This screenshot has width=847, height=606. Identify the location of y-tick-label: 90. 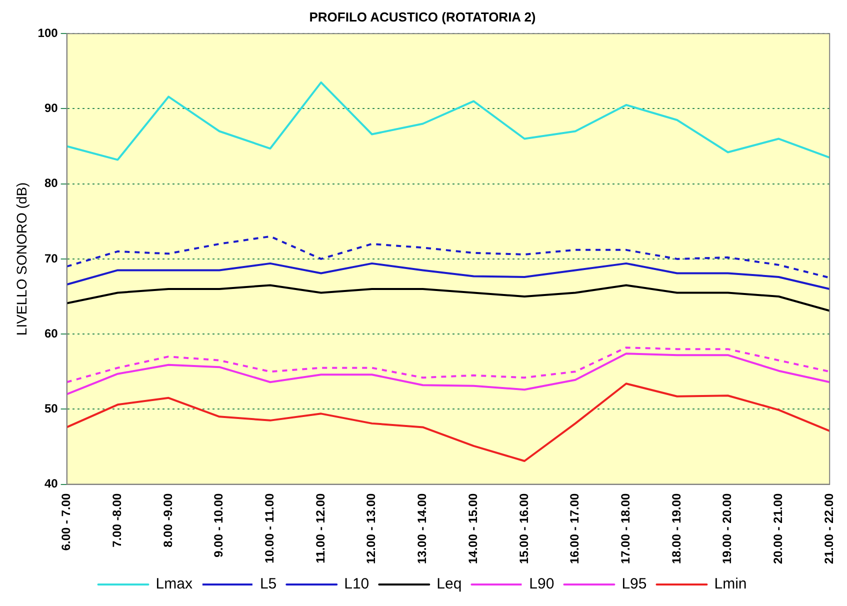
(51, 108).